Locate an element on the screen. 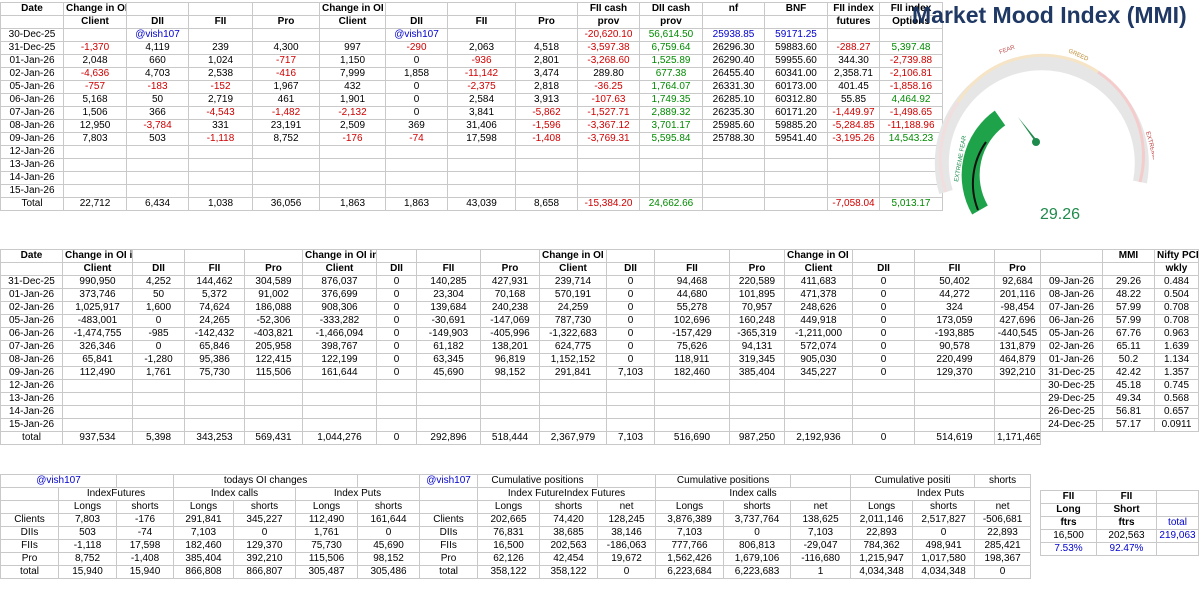 This screenshot has width=1200, height=603. data-cell: 75,730 is located at coordinates (214, 373).